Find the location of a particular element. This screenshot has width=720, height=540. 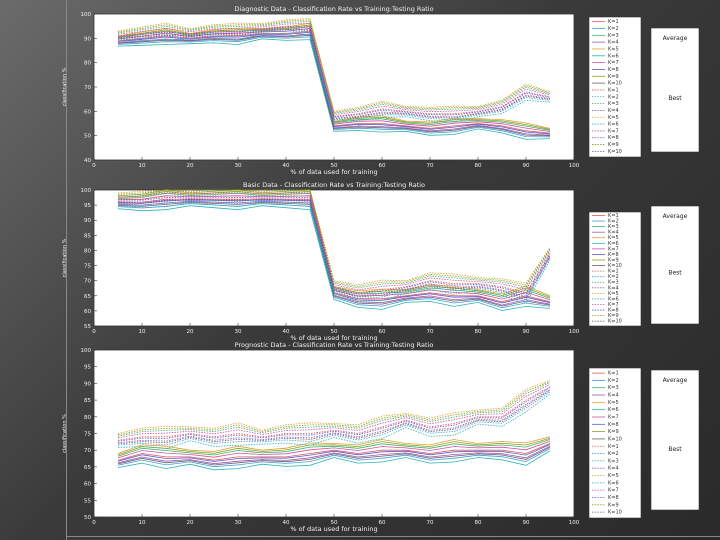

y-tick-label: 85 is located at coordinates (87, 401).